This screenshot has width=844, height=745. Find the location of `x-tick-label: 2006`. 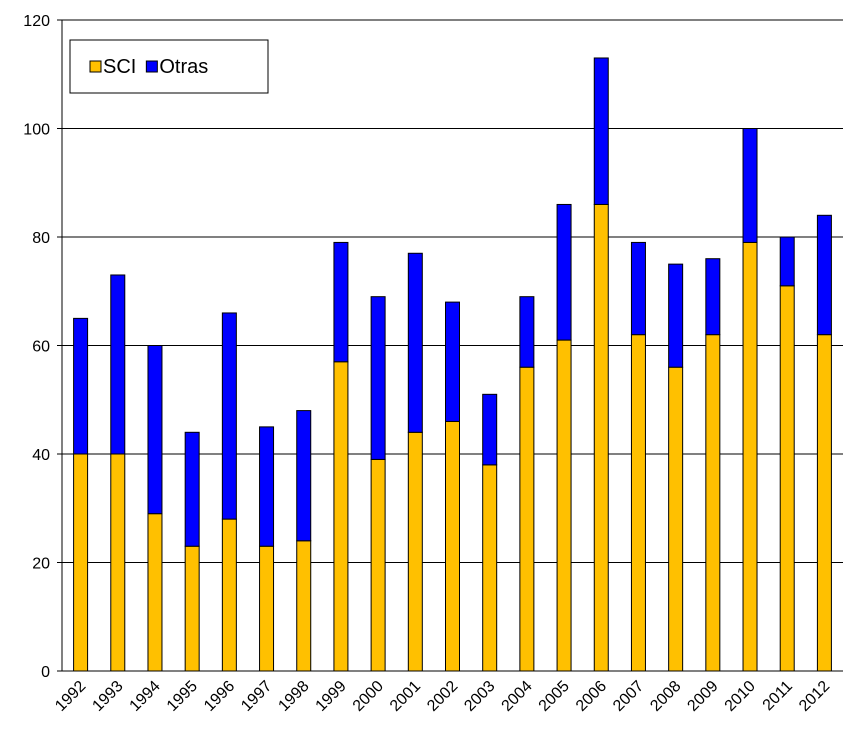

x-tick-label: 2006 is located at coordinates (591, 696).